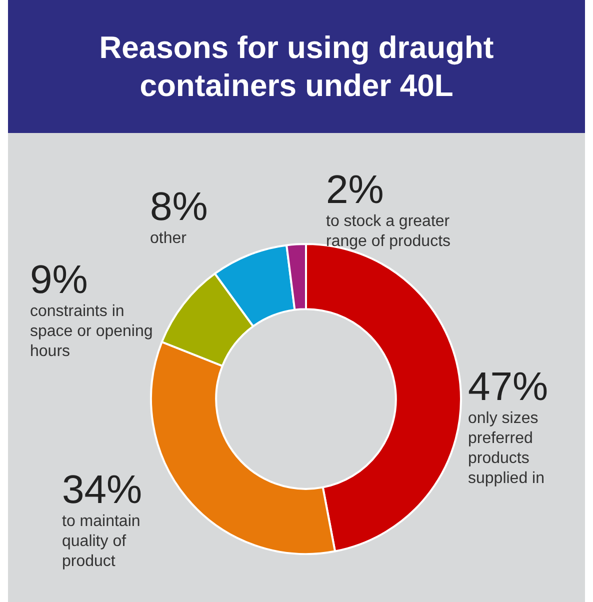 The height and width of the screenshot is (602, 593). I want to click on data-label: 47%, so click(509, 387).